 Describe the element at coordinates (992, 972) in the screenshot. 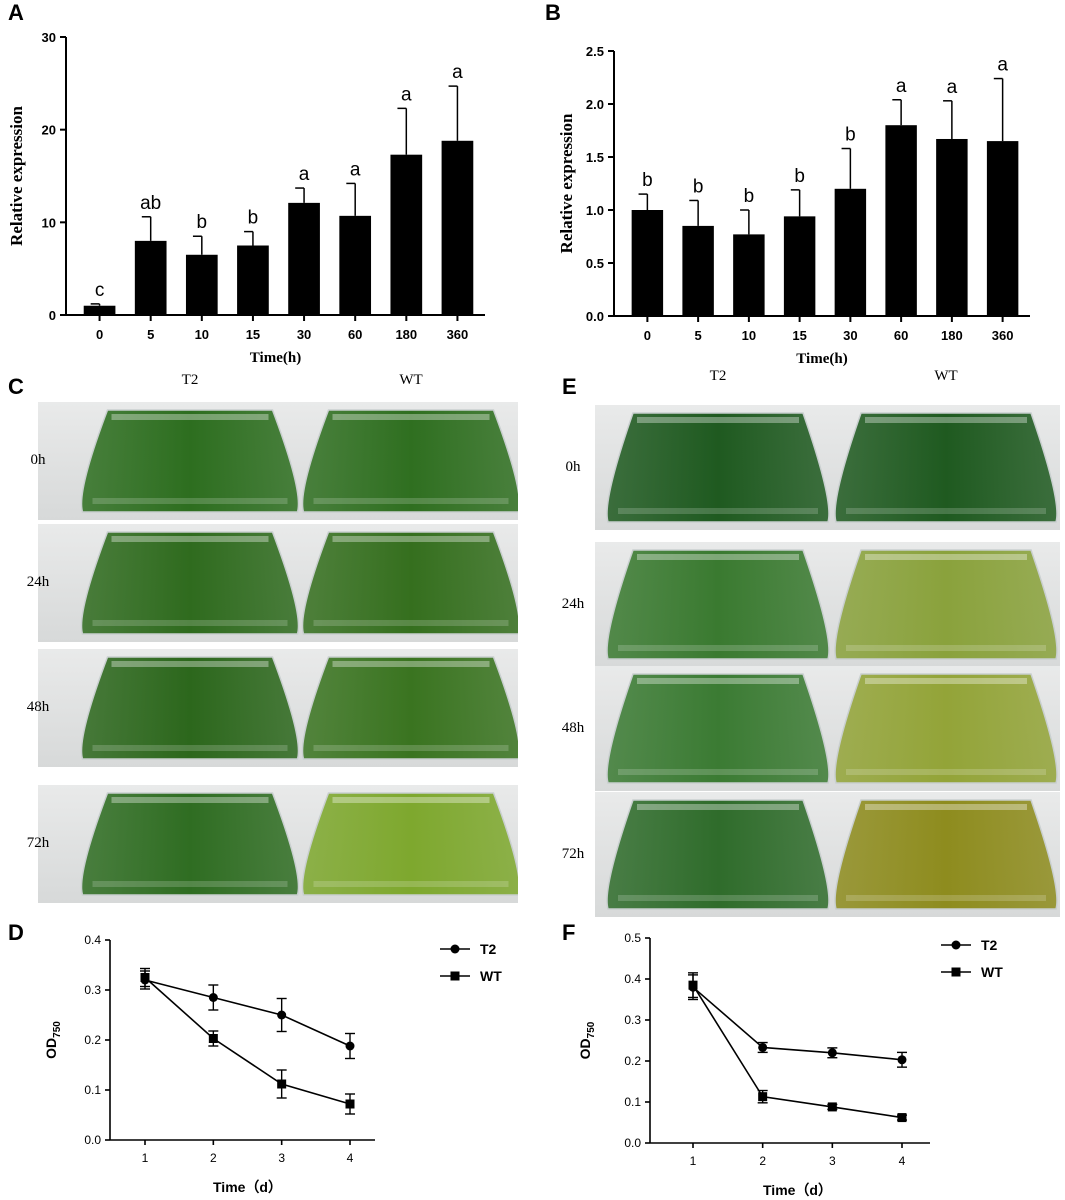

I see `legend-label: WT` at that location.